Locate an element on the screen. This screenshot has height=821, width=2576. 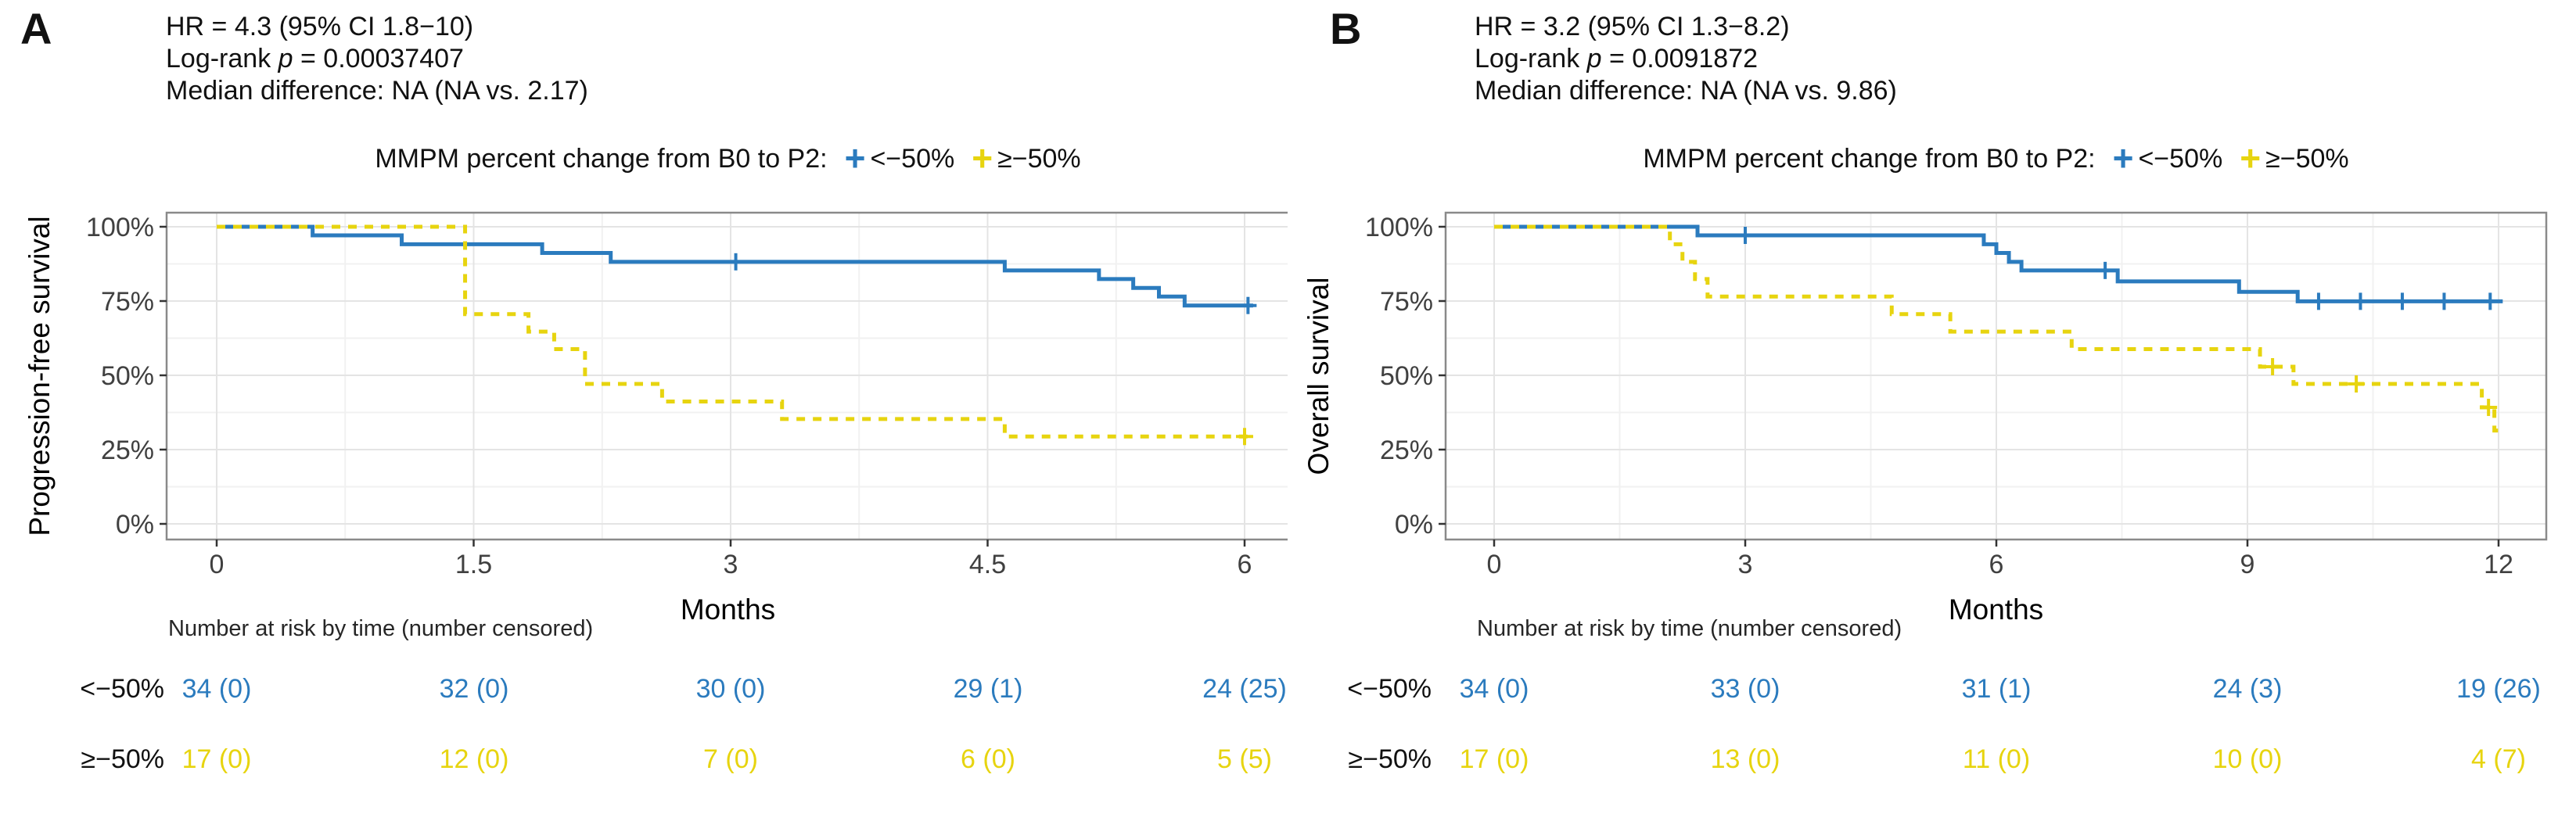
risk-value: 24 (25) is located at coordinates (1244, 689).